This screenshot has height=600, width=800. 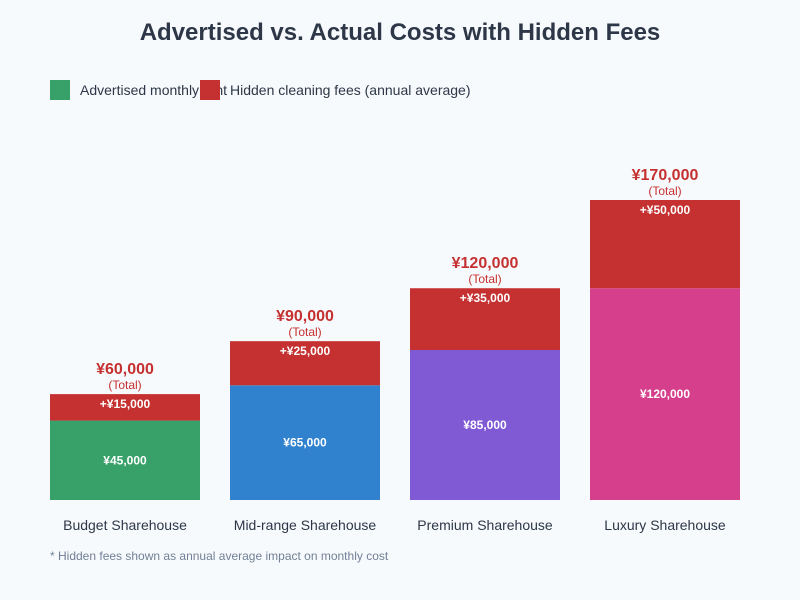 I want to click on bar-label-hidden-fee: +¥35,000, so click(x=485, y=298).